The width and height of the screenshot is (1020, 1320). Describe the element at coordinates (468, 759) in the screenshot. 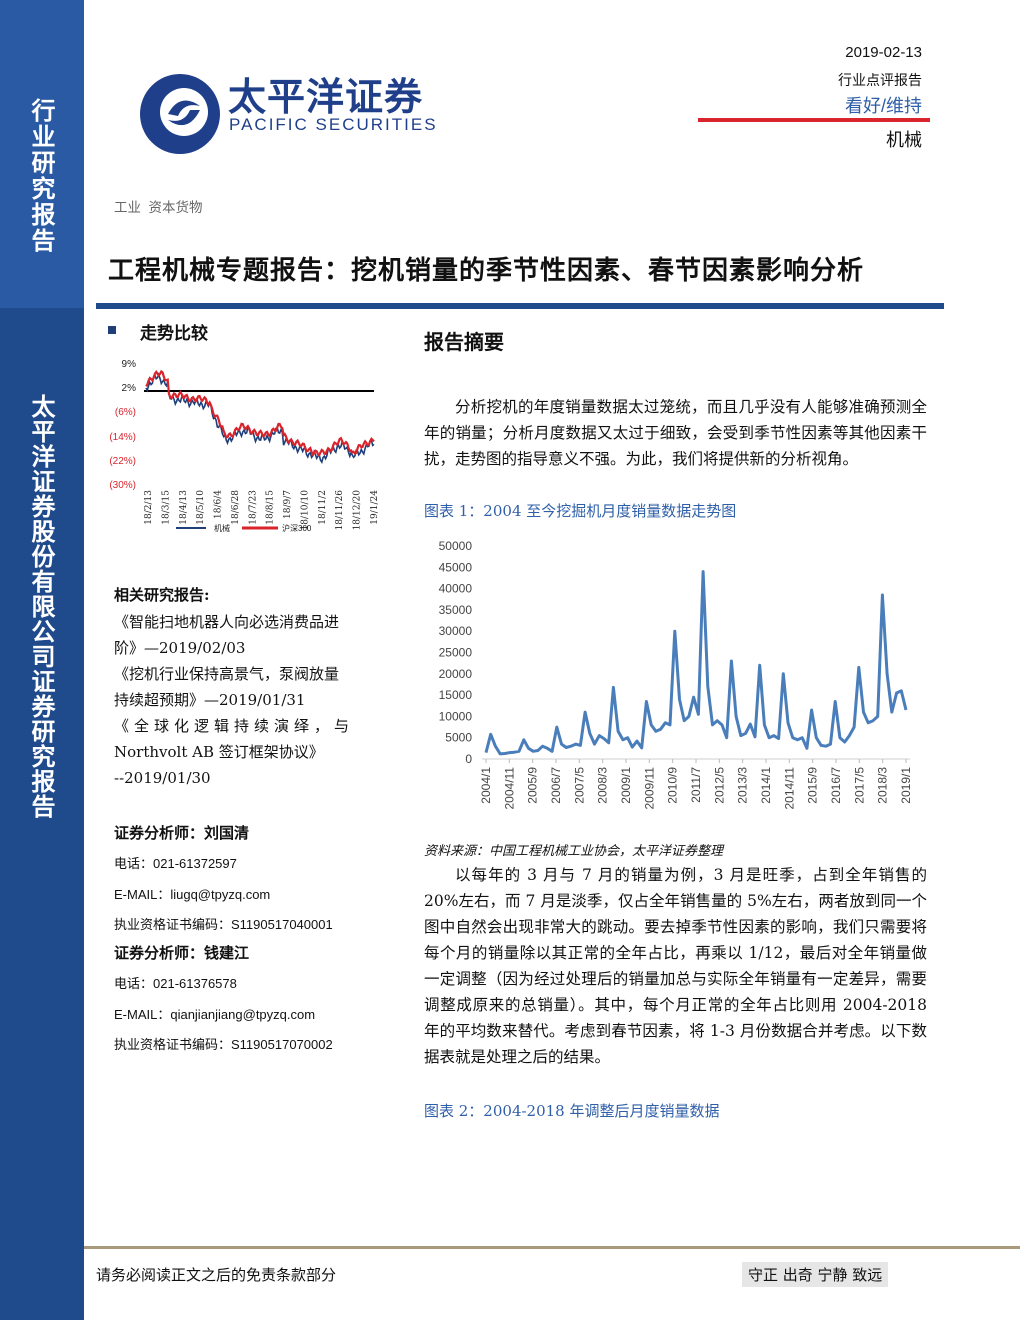

I see `chart-ytick: 0` at that location.